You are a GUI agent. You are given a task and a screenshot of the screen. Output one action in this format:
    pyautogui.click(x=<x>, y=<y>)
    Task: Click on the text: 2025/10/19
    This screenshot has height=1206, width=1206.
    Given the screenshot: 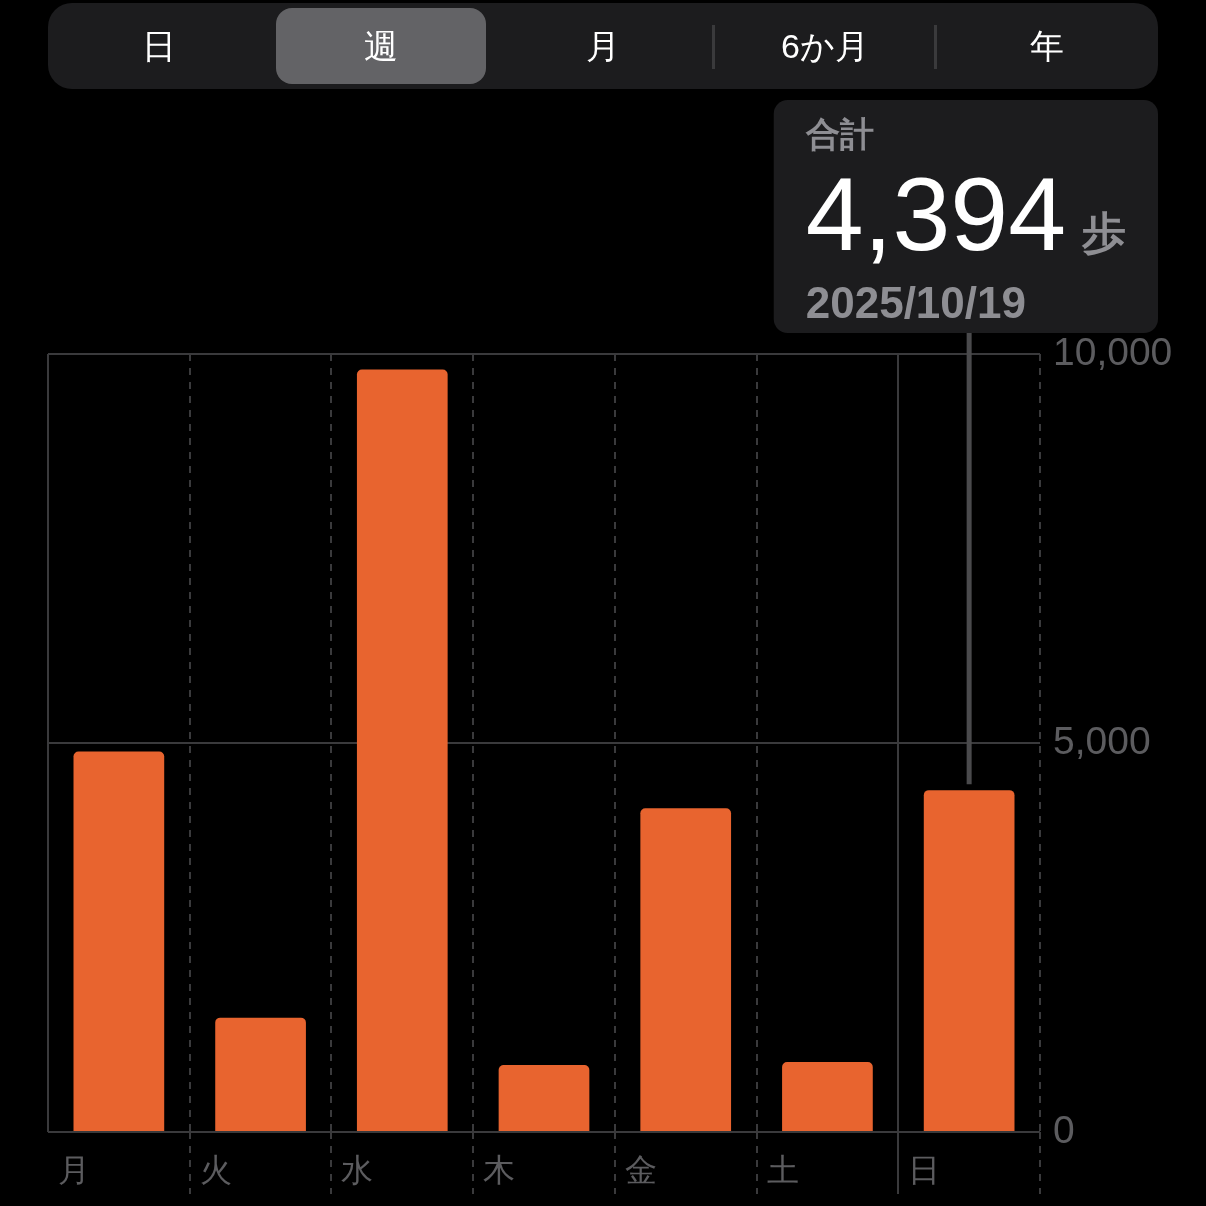 What is the action you would take?
    pyautogui.click(x=915, y=302)
    